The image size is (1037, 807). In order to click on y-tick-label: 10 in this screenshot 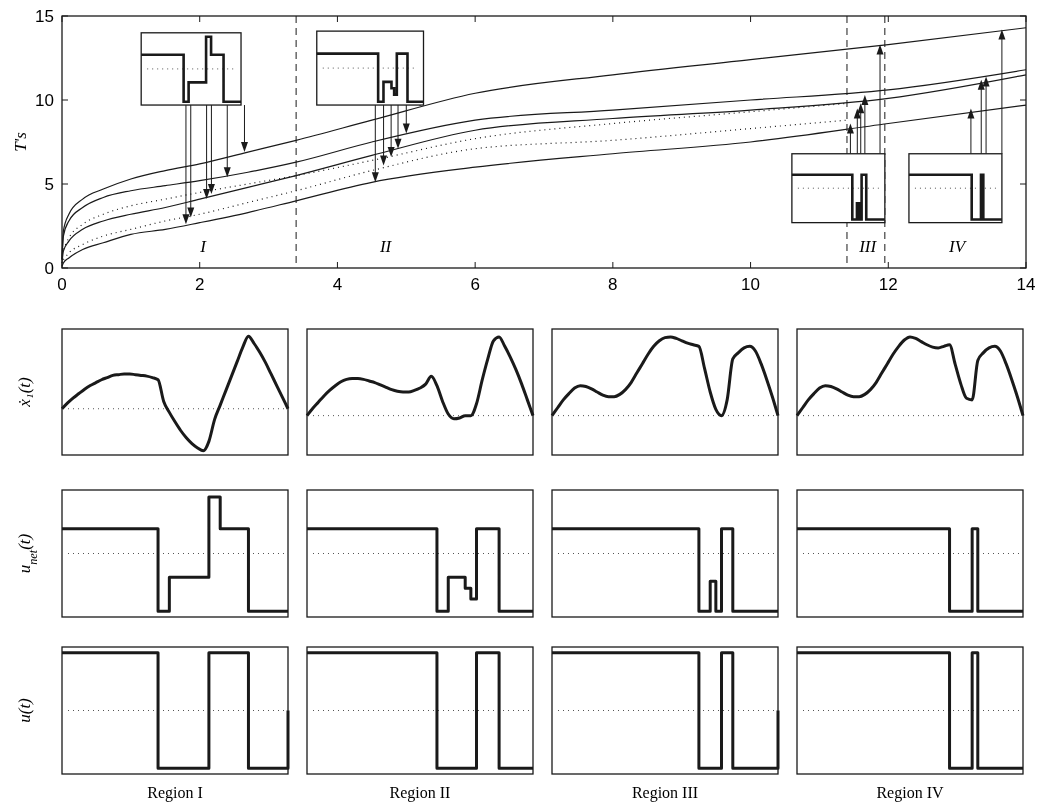, I will do `click(44, 100)`.